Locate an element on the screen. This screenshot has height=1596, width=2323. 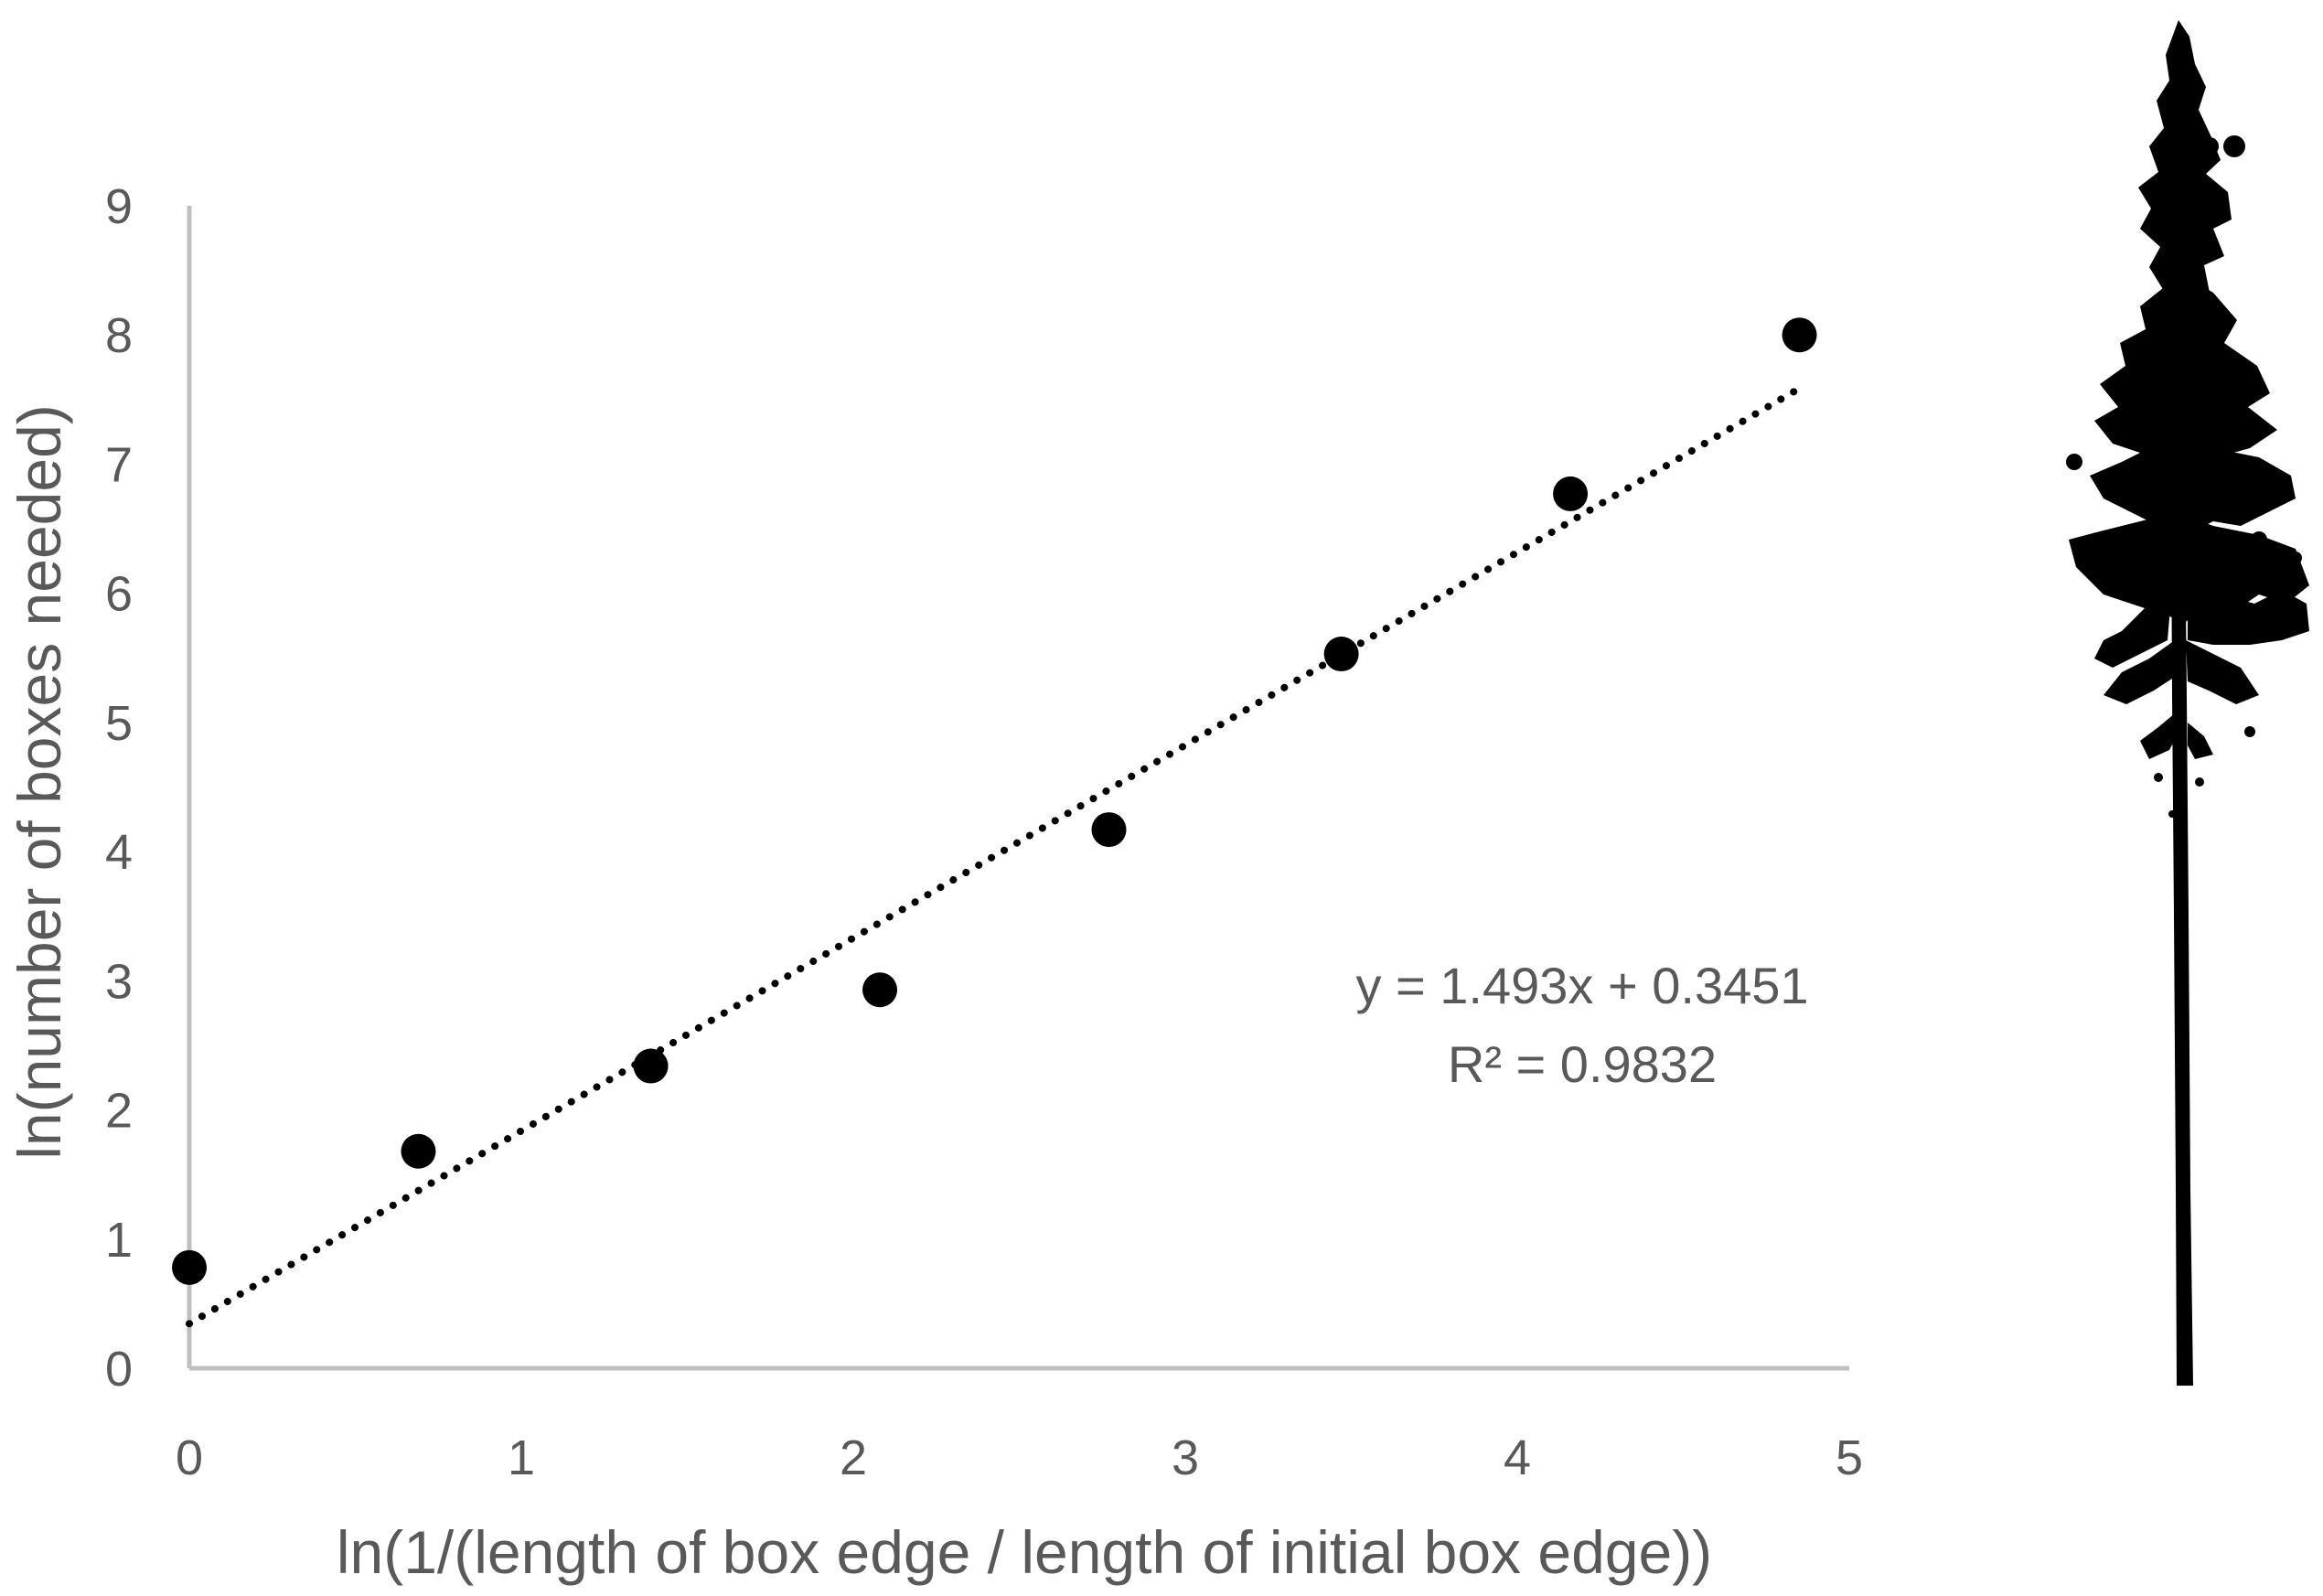
x-tick-label: 1 is located at coordinates (521, 1457).